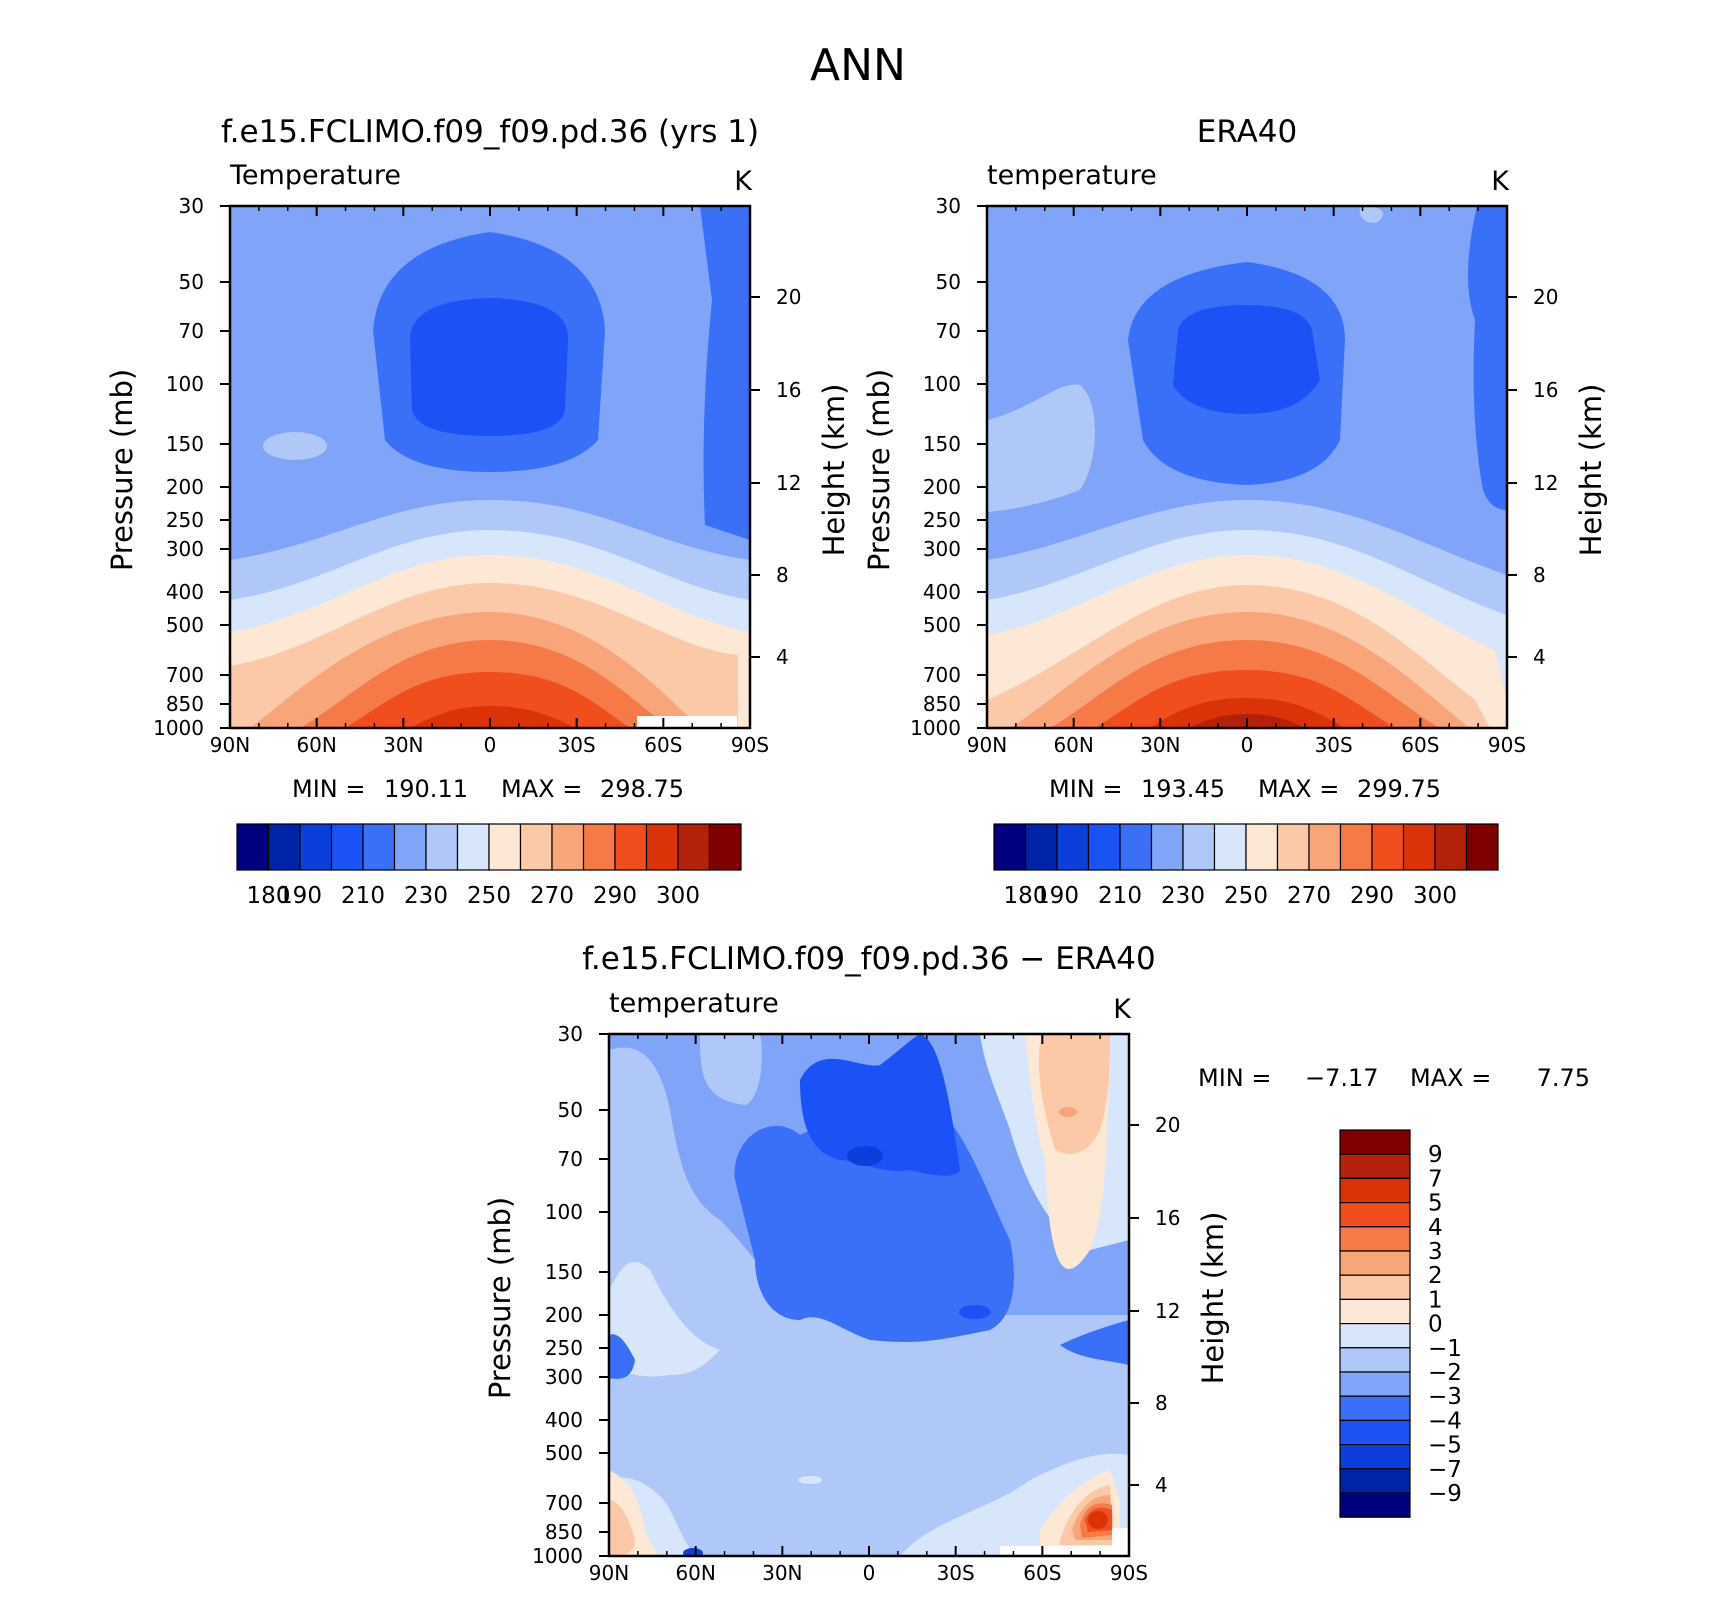 The image size is (1710, 1600). I want to click on band-minus1-spot, so click(810, 1480).